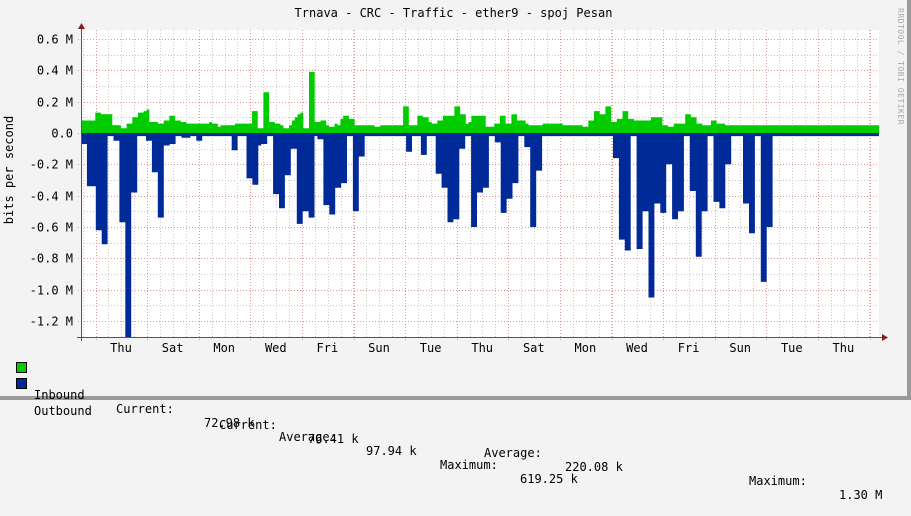  Describe the element at coordinates (51, 197) in the screenshot. I see `y-tick-label: -0.4 M` at that location.